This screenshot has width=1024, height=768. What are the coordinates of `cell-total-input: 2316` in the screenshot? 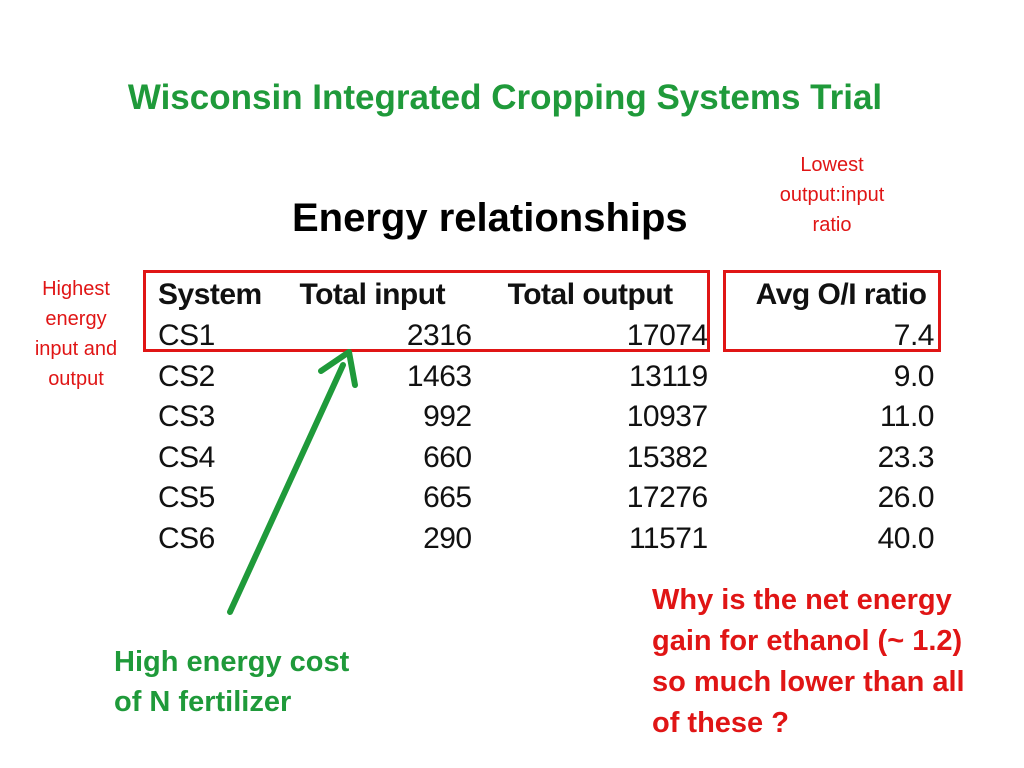 It's located at (439, 336).